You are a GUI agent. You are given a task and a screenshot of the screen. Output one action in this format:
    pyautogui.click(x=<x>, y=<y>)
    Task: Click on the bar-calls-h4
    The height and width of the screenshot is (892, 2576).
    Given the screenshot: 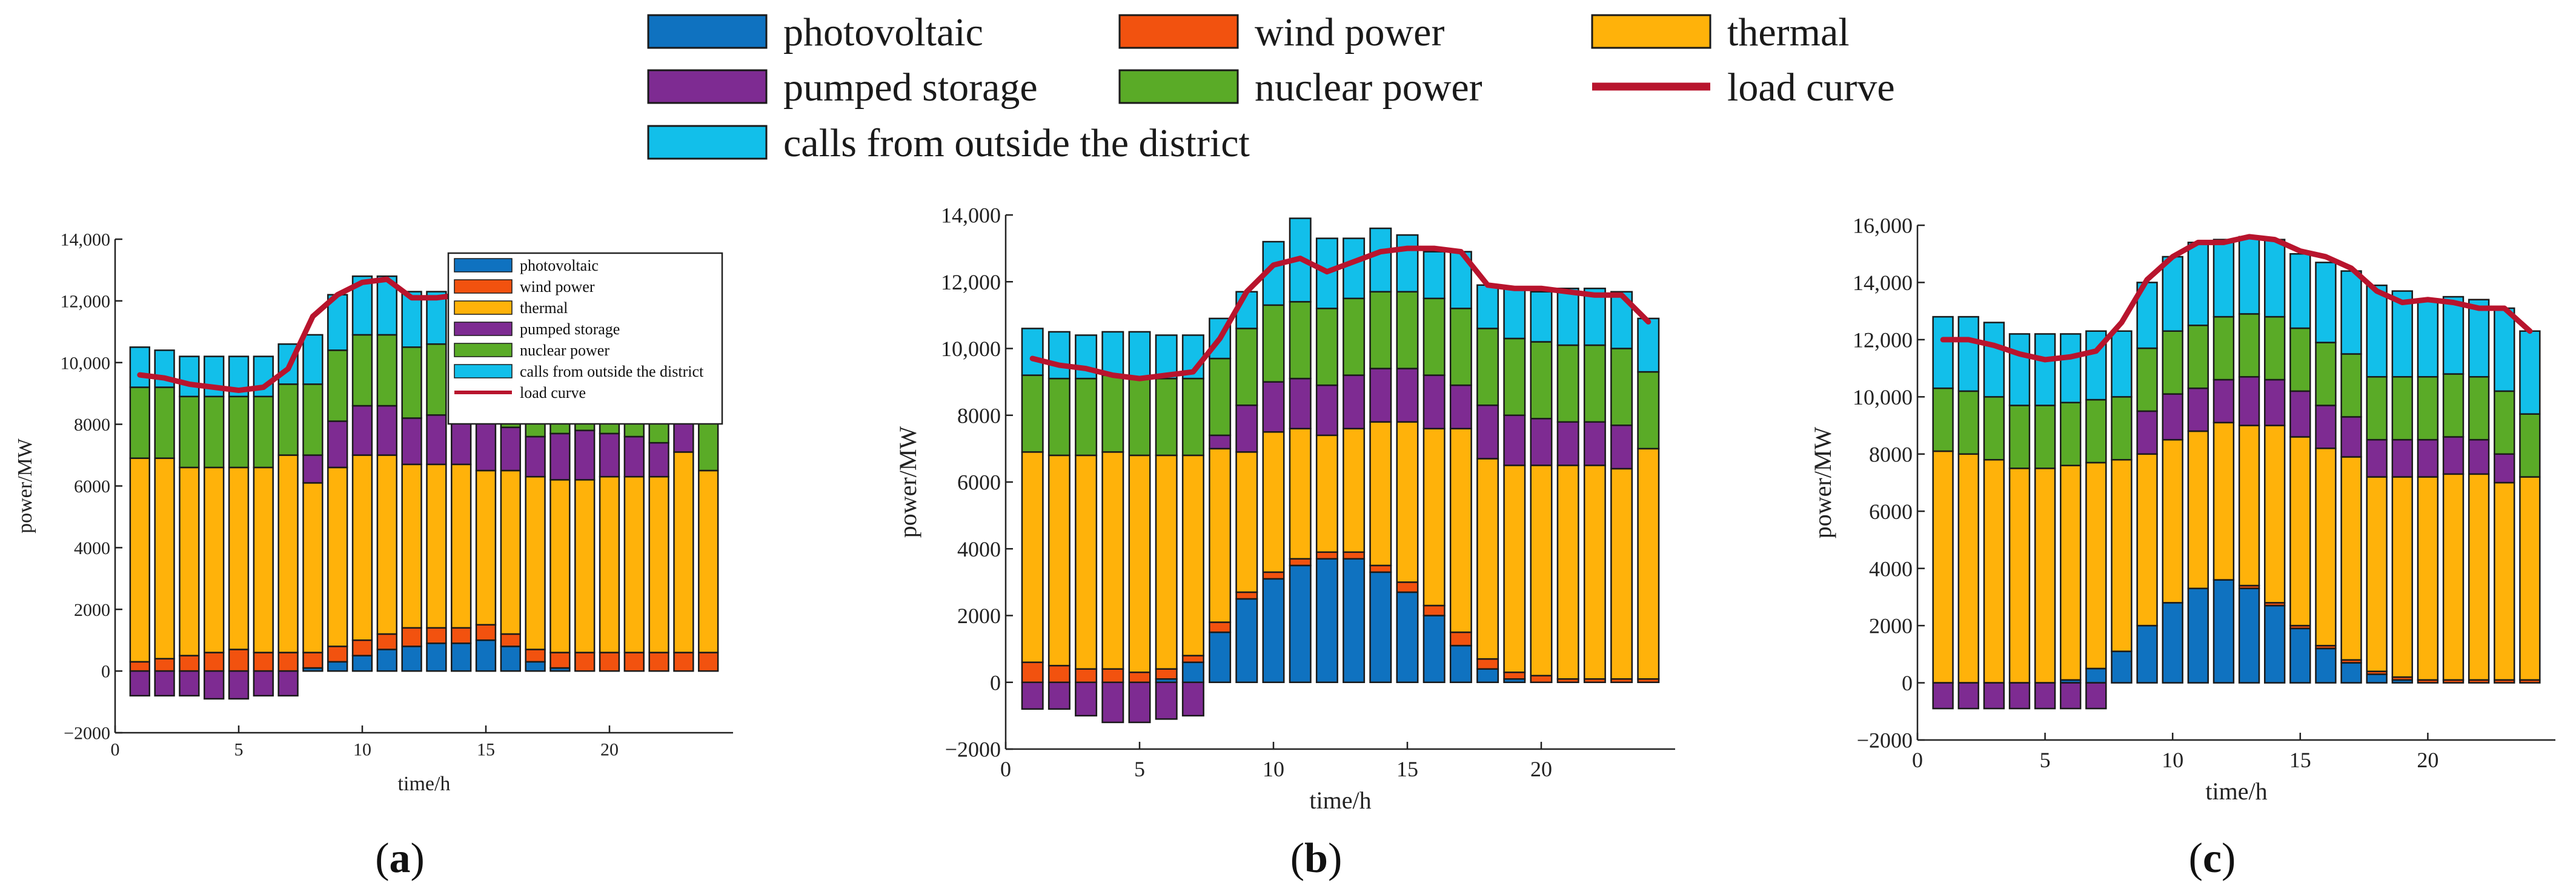 What is the action you would take?
    pyautogui.click(x=2019, y=369)
    